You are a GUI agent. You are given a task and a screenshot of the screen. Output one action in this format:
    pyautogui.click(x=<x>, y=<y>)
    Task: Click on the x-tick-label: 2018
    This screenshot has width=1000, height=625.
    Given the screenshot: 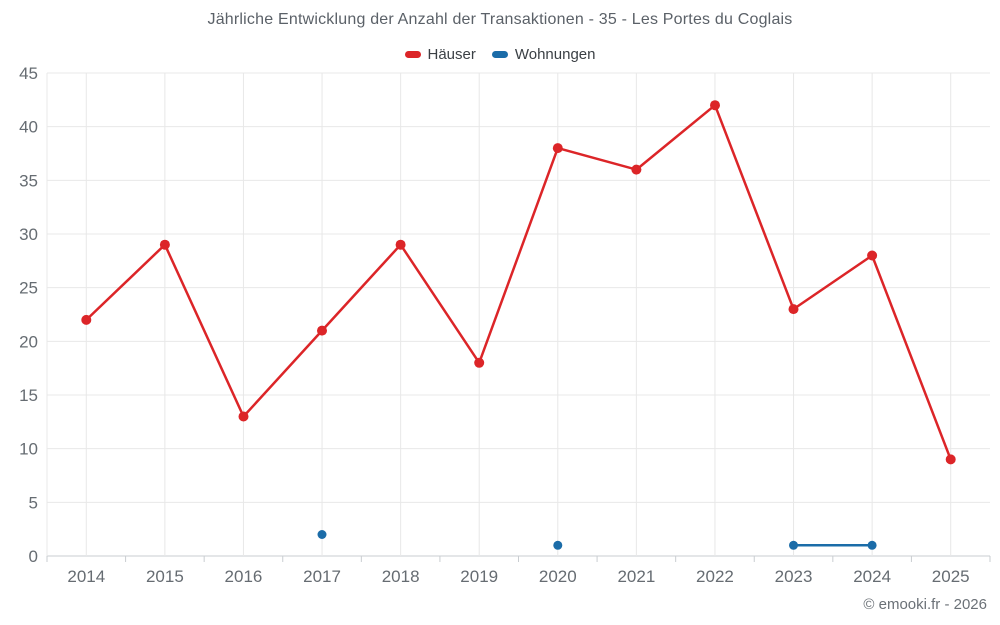 What is the action you would take?
    pyautogui.click(x=401, y=576)
    